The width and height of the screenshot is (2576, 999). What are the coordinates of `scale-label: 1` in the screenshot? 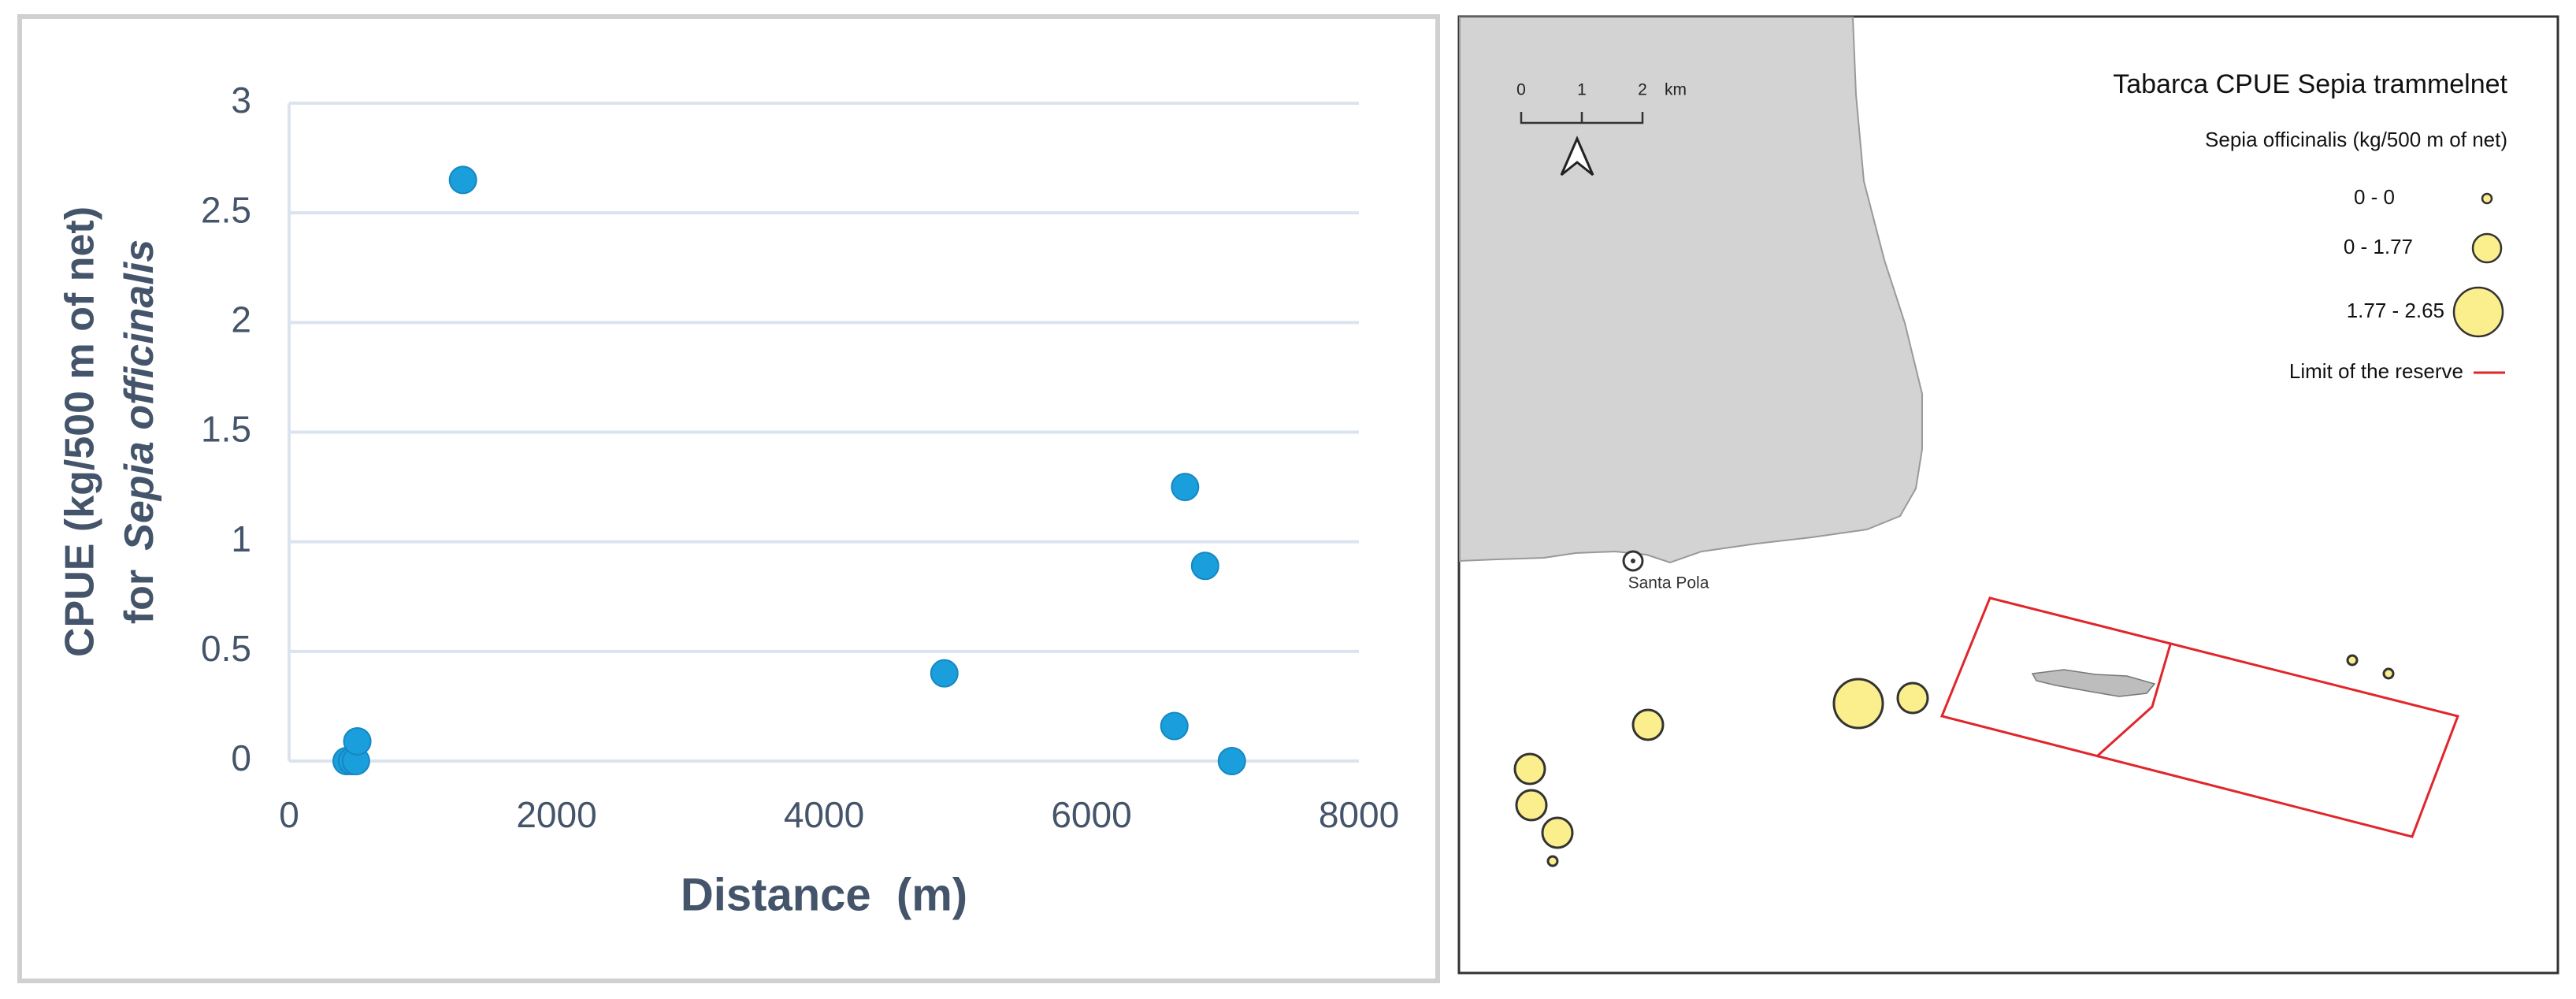 It's located at (1582, 90).